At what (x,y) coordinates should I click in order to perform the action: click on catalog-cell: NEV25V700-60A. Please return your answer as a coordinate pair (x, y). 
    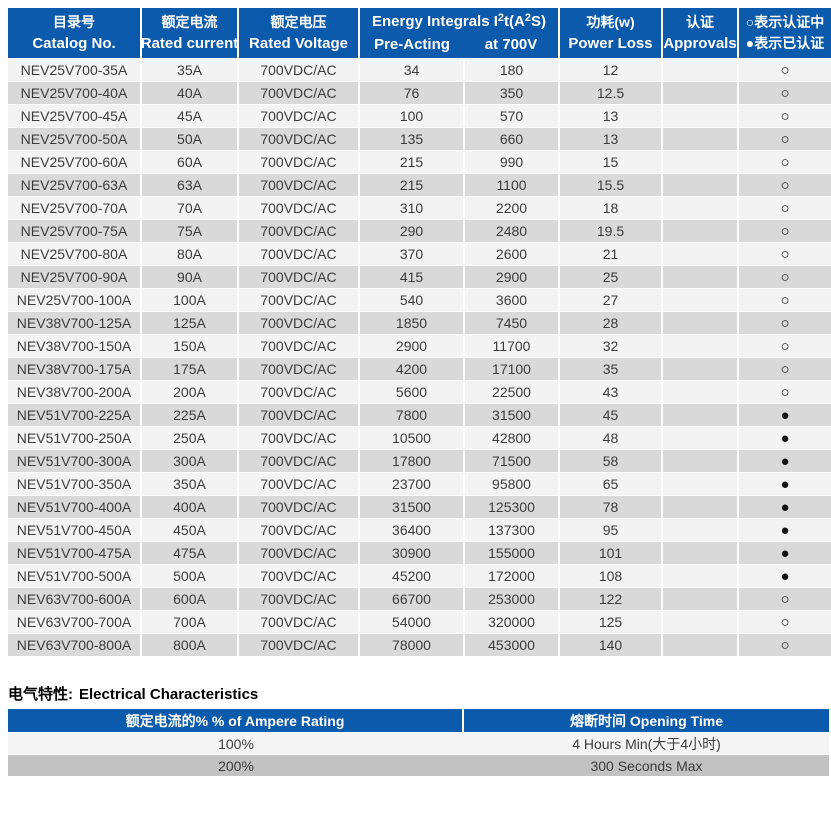
    Looking at the image, I should click on (75, 162).